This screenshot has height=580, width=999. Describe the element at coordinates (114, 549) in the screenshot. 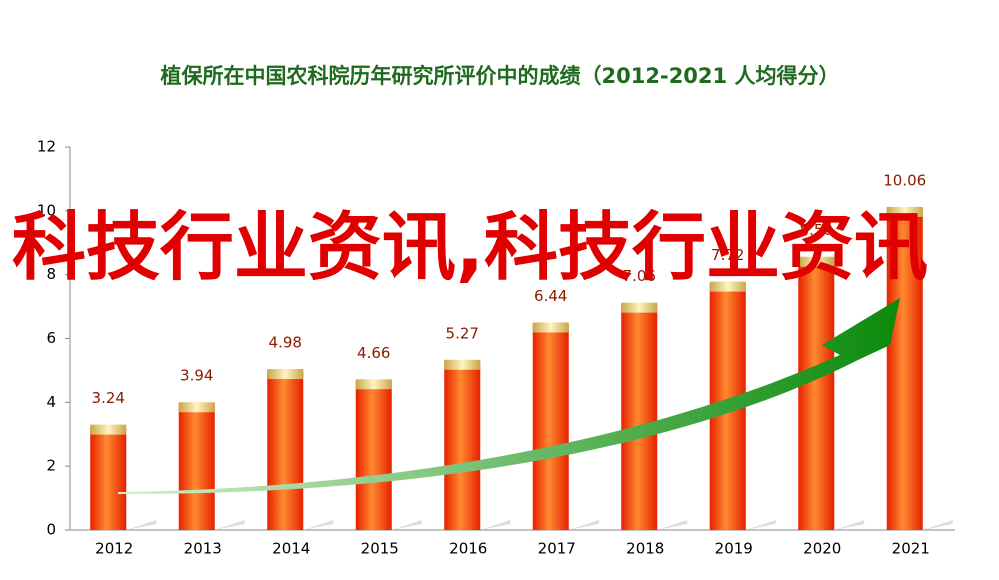

I see `x-tick-label: 2012` at that location.